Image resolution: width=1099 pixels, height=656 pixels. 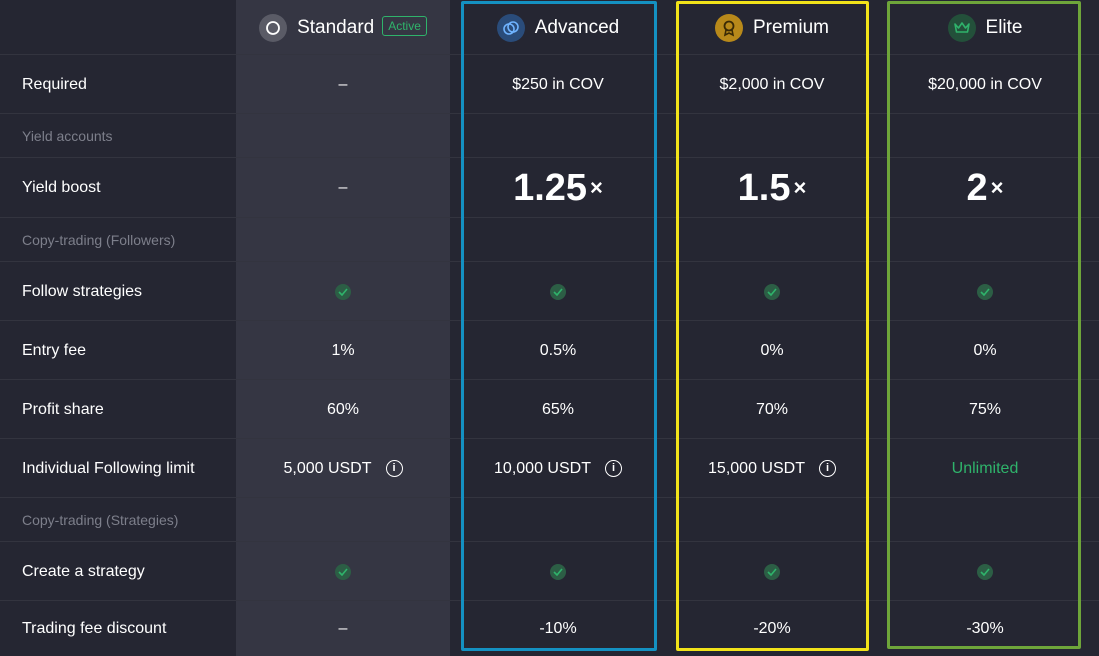 I want to click on row-label-entry-fee: Entry fee, so click(x=54, y=350).